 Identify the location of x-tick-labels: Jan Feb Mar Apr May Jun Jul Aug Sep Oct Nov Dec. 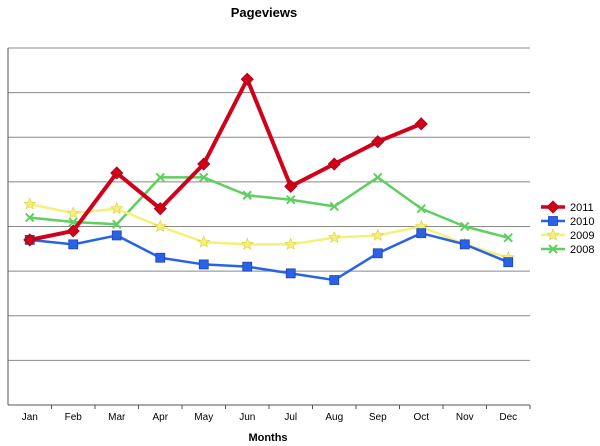
(276, 414).